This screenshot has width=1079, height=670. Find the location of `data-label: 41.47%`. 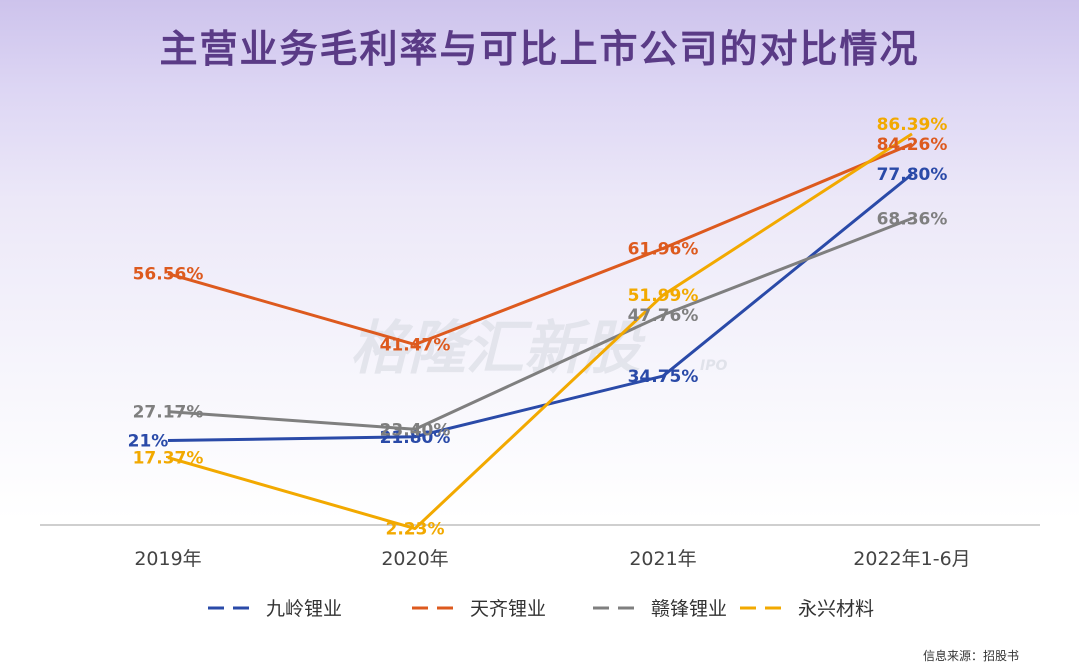

data-label: 41.47% is located at coordinates (415, 346).